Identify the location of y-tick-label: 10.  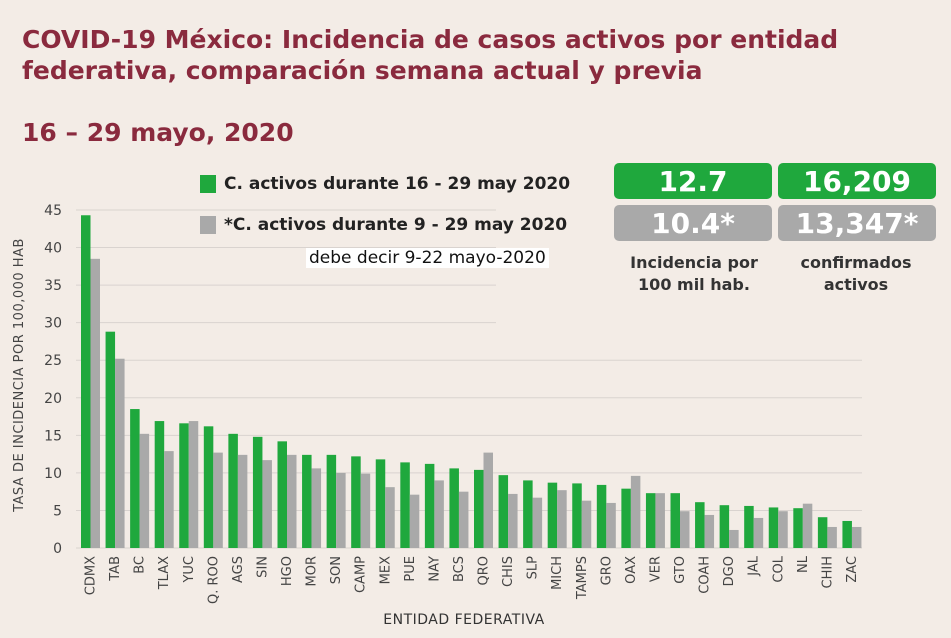
(53, 474).